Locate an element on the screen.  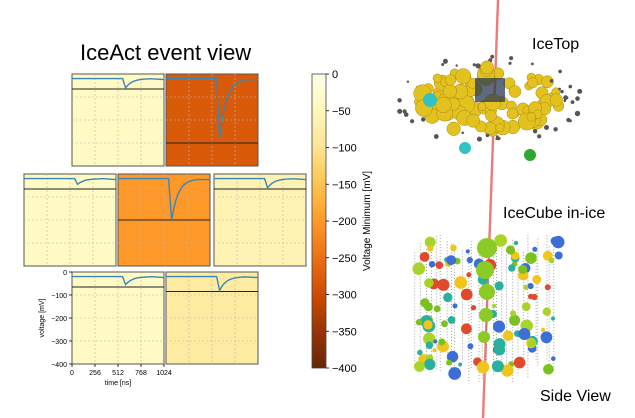
panel-r3c2 is located at coordinates (212, 318).